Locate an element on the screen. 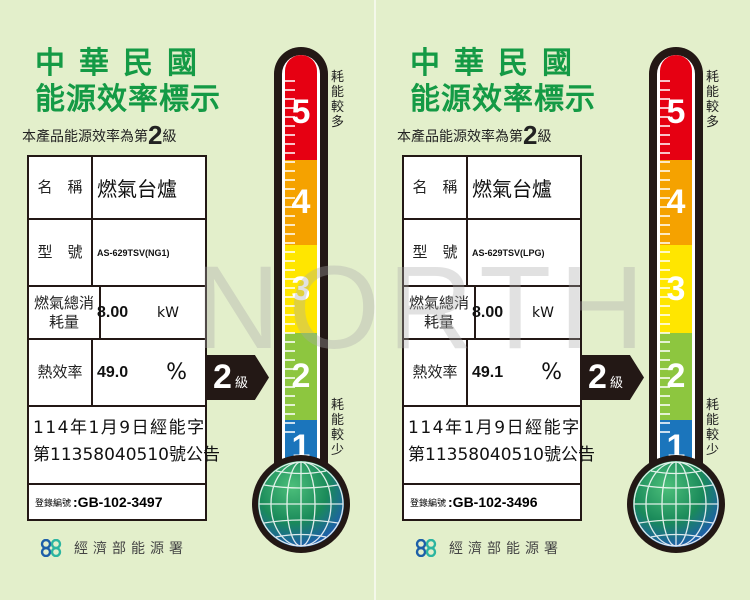  model-row: 型 號 AS-629TSV(LPG) is located at coordinates (492, 253).